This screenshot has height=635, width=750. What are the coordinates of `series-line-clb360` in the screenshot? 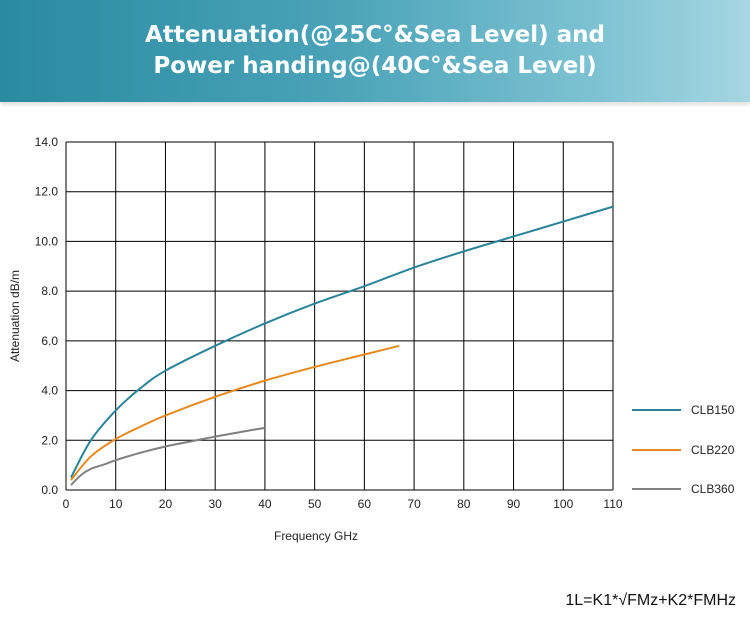 It's located at (168, 456).